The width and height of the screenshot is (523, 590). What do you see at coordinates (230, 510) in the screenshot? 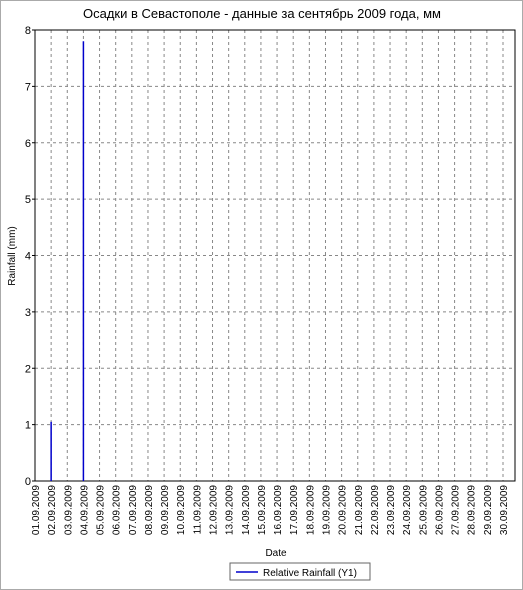
I see `x-tick-label: 13.09.2009` at bounding box center [230, 510].